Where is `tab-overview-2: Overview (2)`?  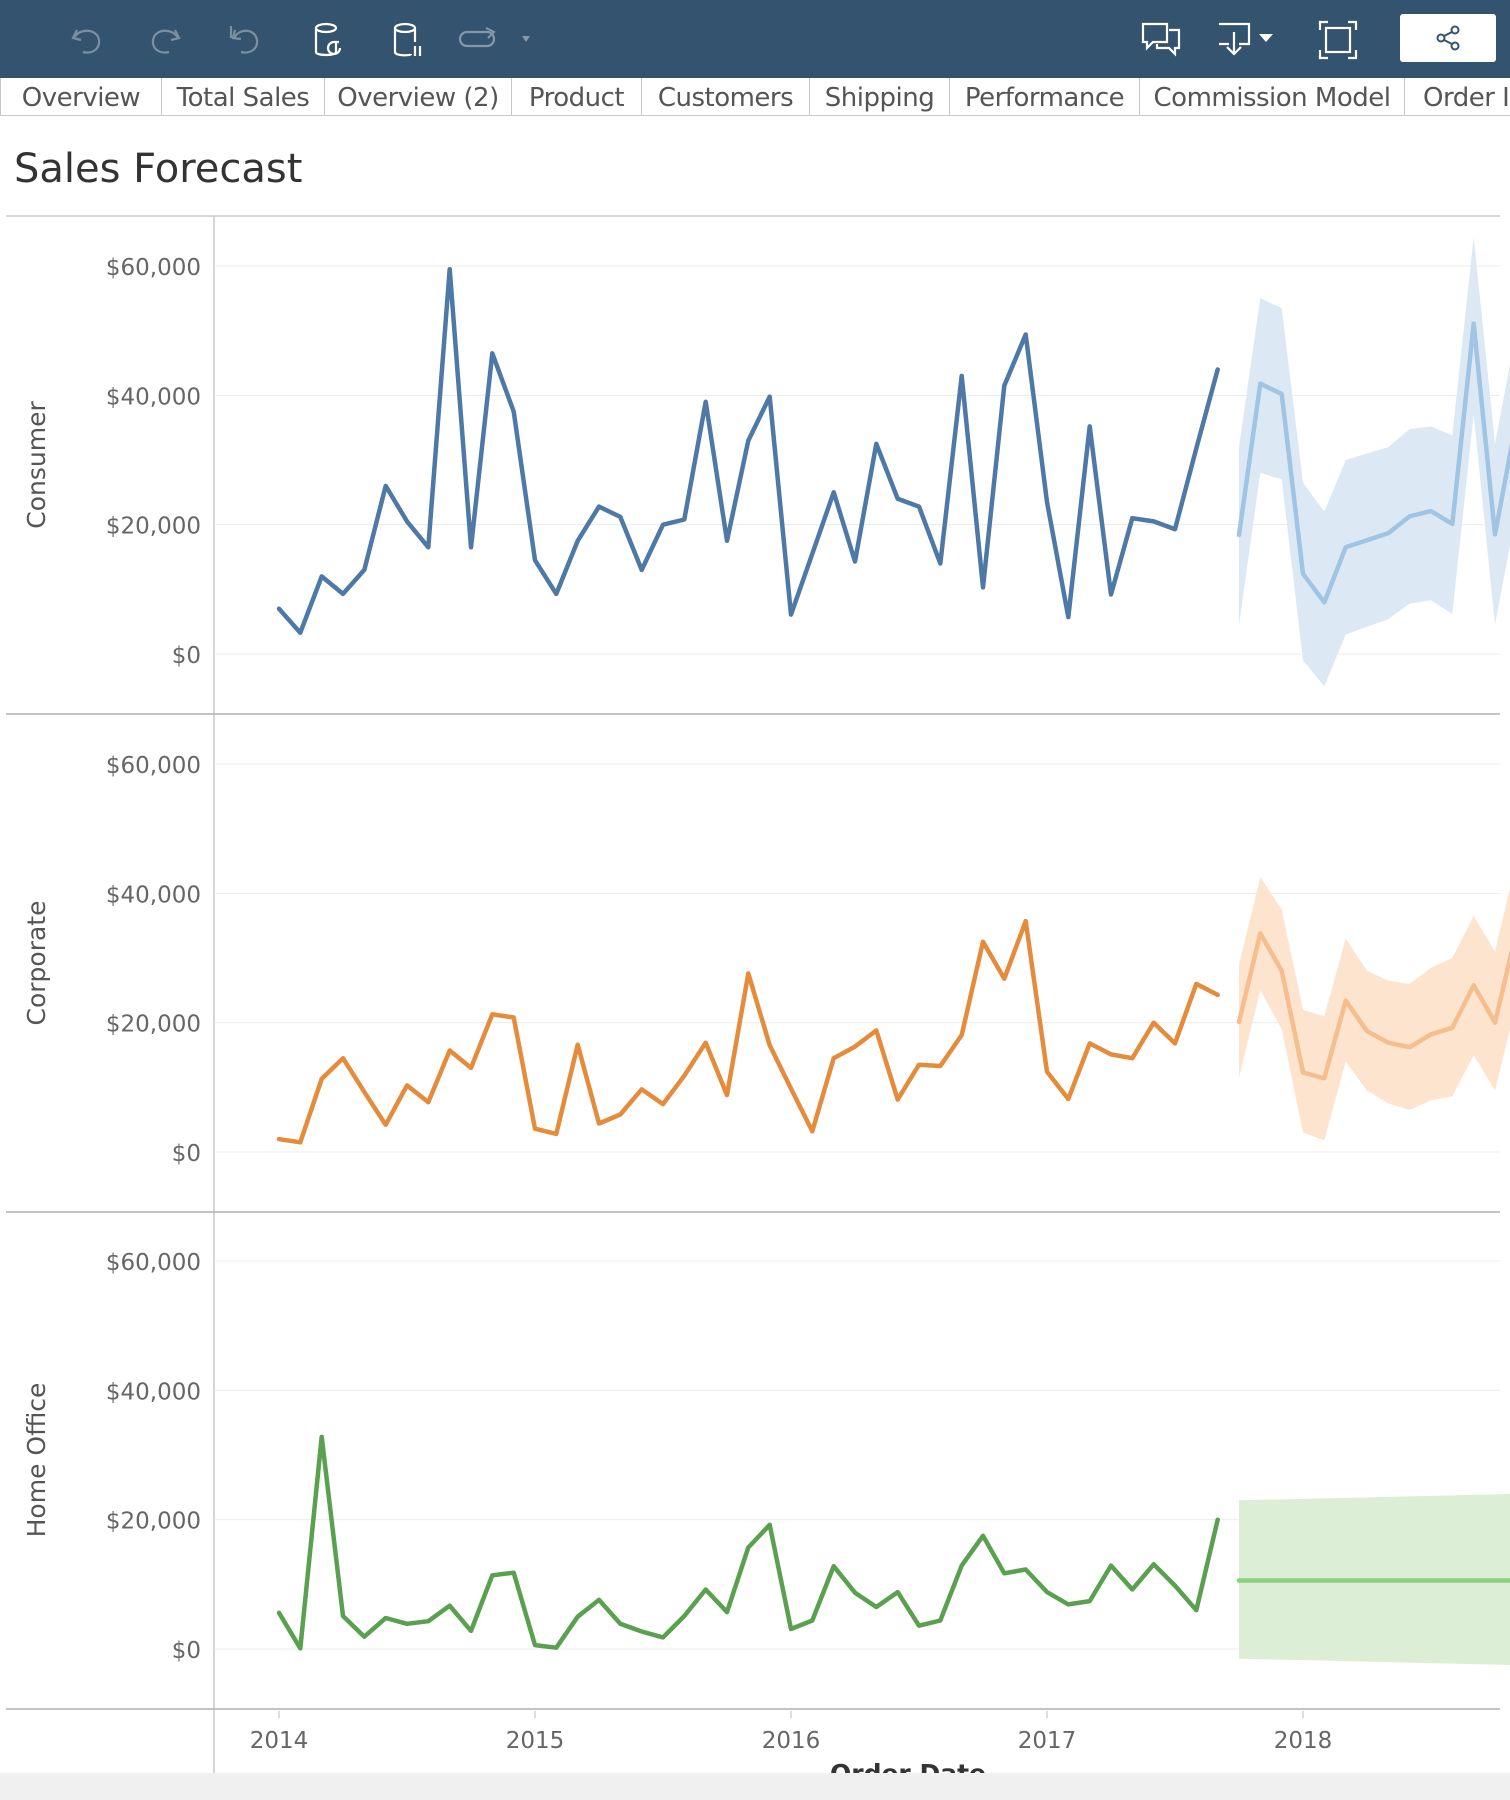 tab-overview-2: Overview (2) is located at coordinates (418, 96).